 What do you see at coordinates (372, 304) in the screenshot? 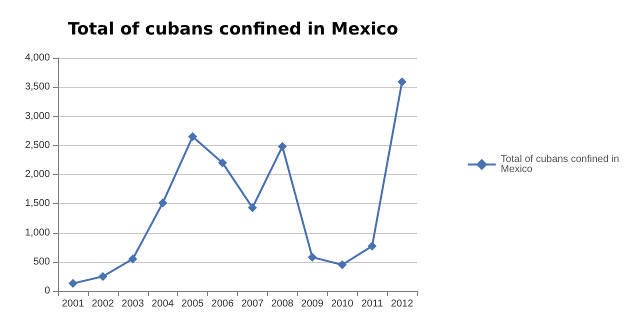
I see `x-tick-label: 2011` at bounding box center [372, 304].